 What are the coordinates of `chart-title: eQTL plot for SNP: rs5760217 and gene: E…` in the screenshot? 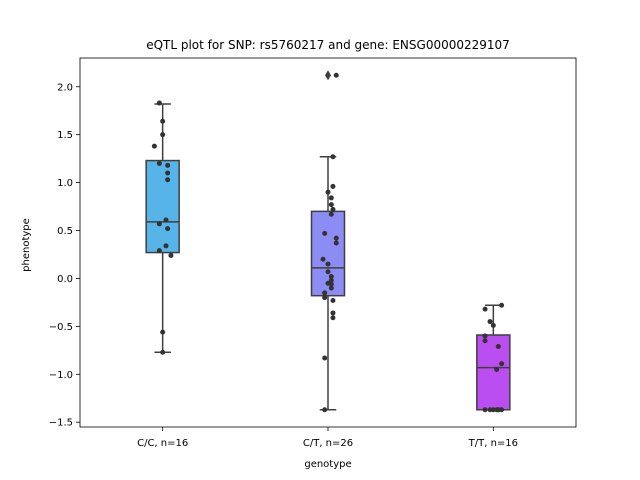 It's located at (328, 45).